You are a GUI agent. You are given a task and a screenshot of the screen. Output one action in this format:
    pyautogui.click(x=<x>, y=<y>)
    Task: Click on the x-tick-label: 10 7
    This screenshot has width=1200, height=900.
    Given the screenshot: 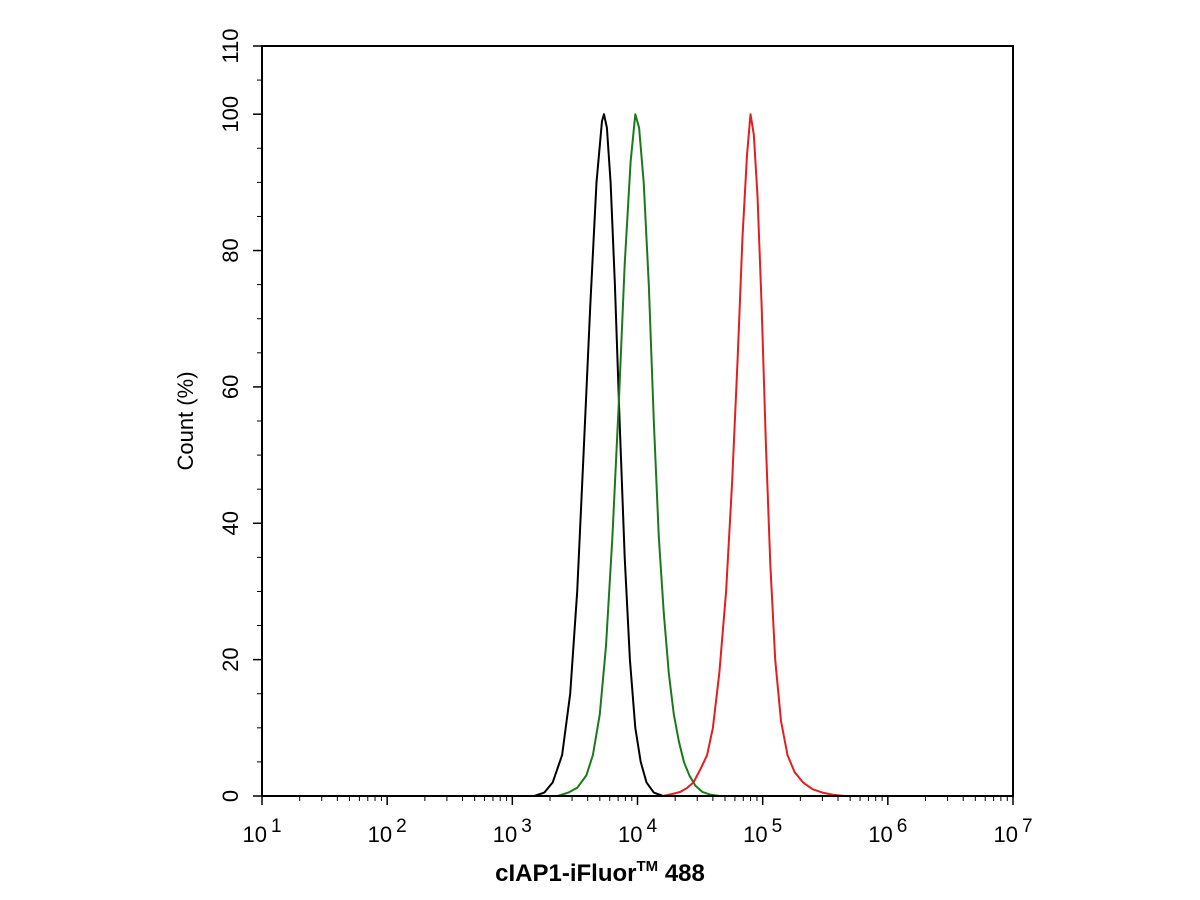 What is the action you would take?
    pyautogui.click(x=1012, y=831)
    